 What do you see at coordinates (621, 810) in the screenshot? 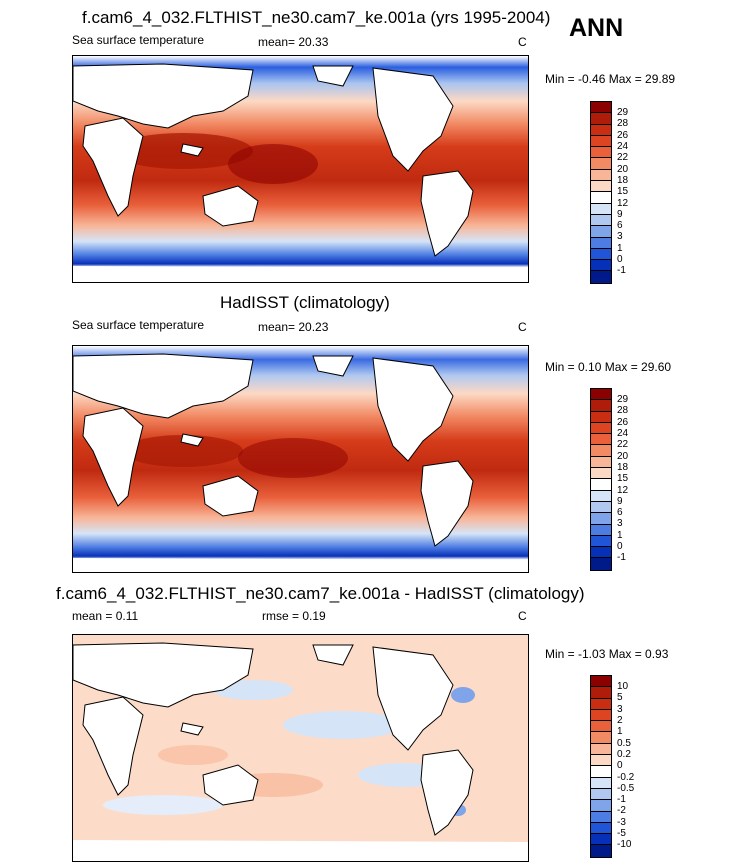
I see `panel3-colorbar-label: -2` at bounding box center [621, 810].